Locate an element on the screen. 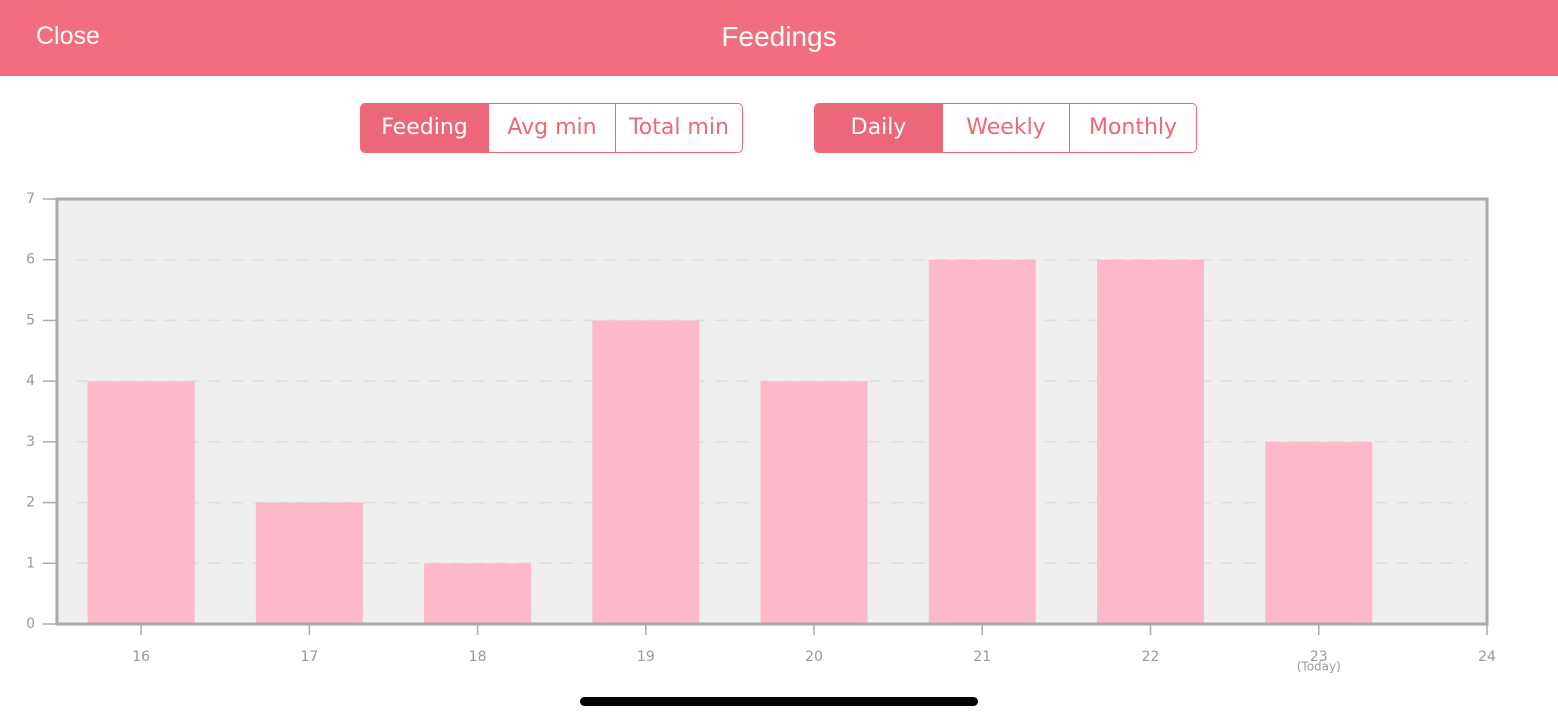  nav-title: Feedings is located at coordinates (779, 36).